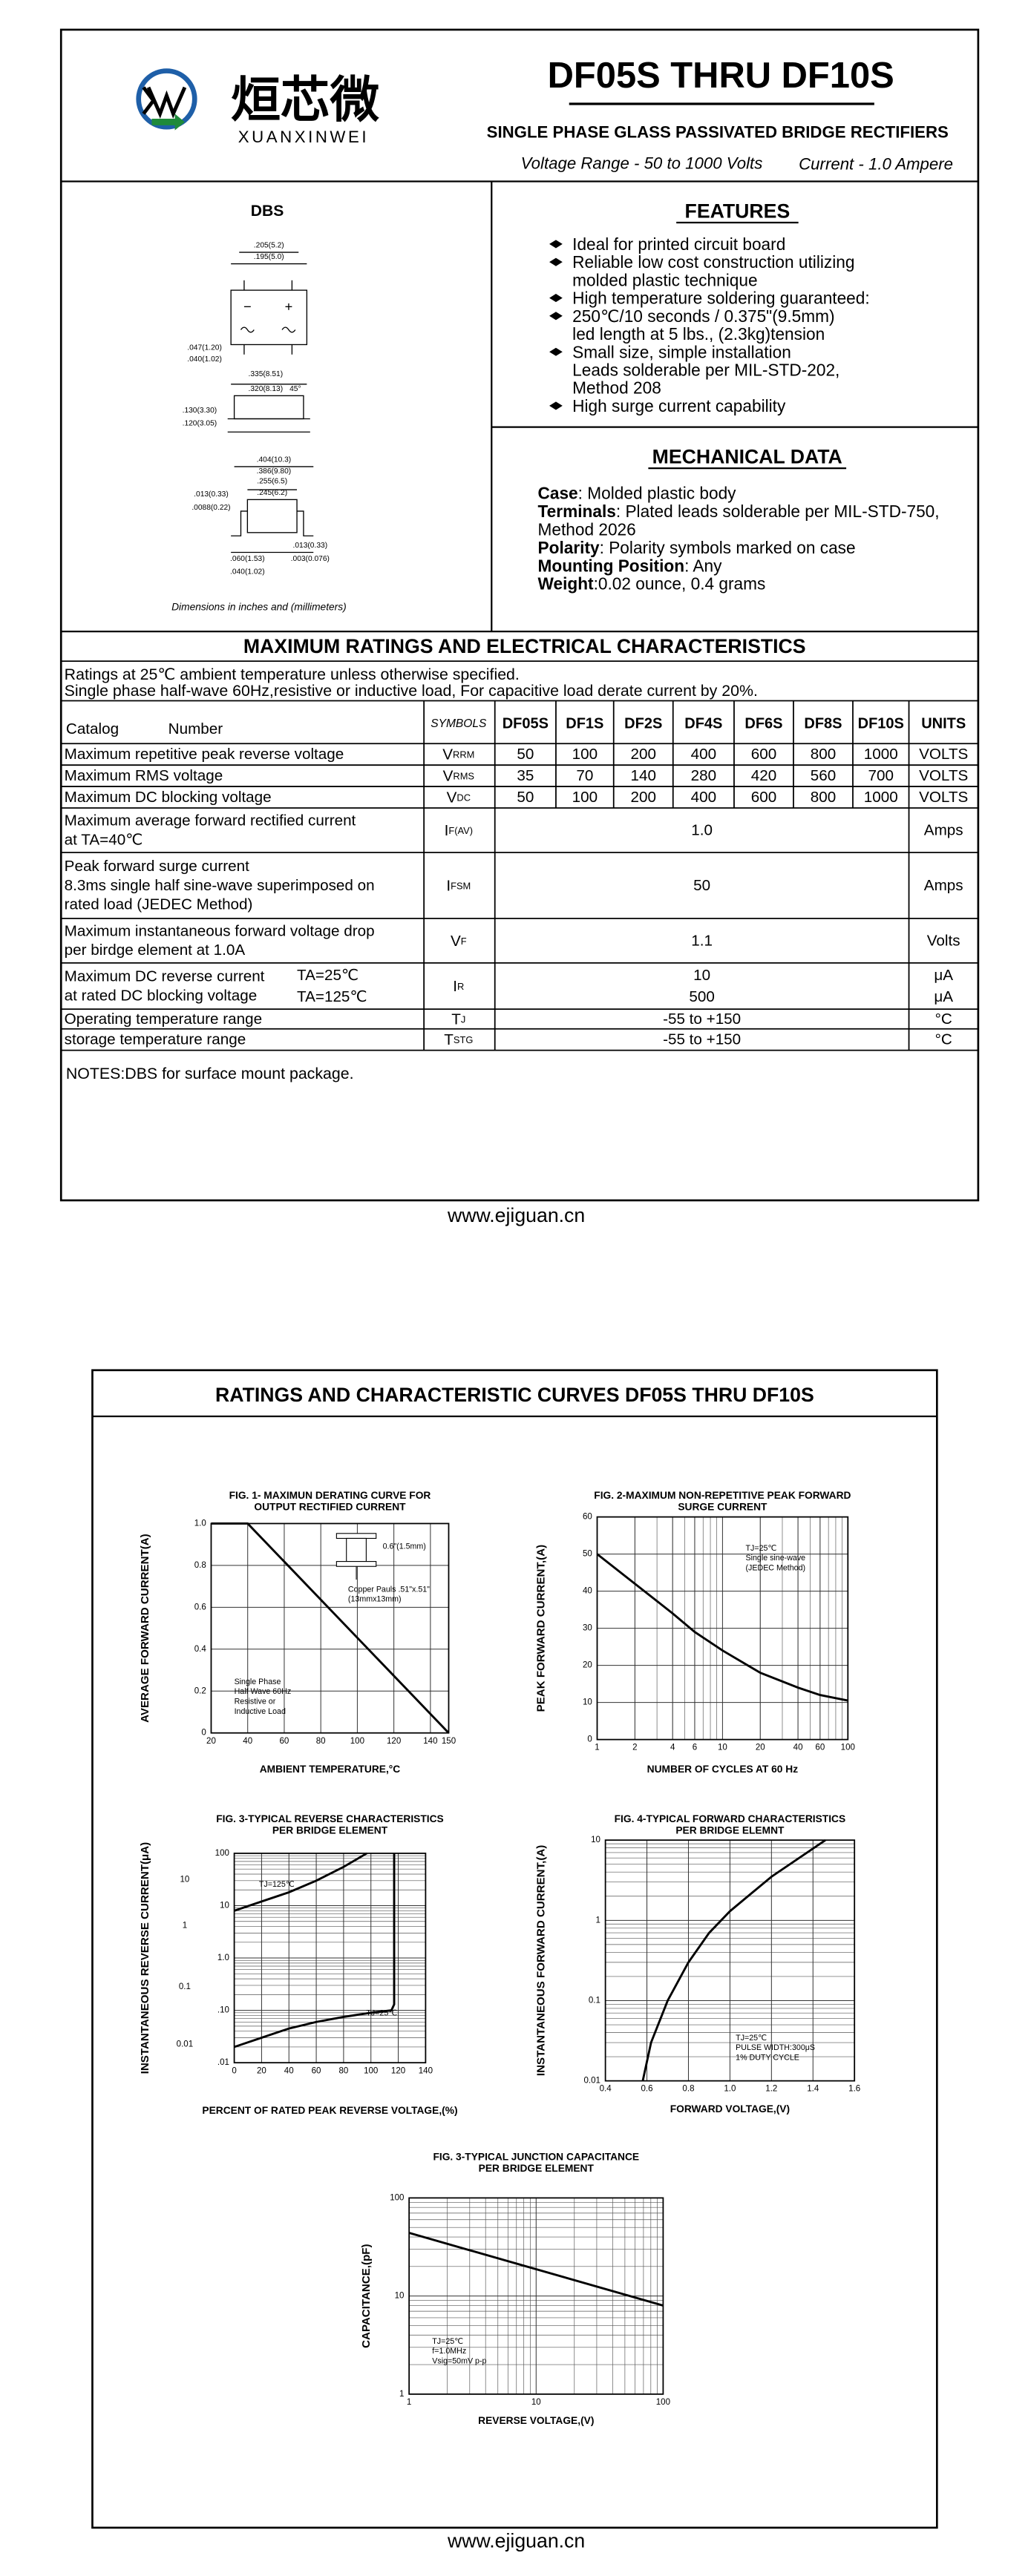 The image size is (1031, 2576). I want to click on table-cell: 500, so click(701, 997).